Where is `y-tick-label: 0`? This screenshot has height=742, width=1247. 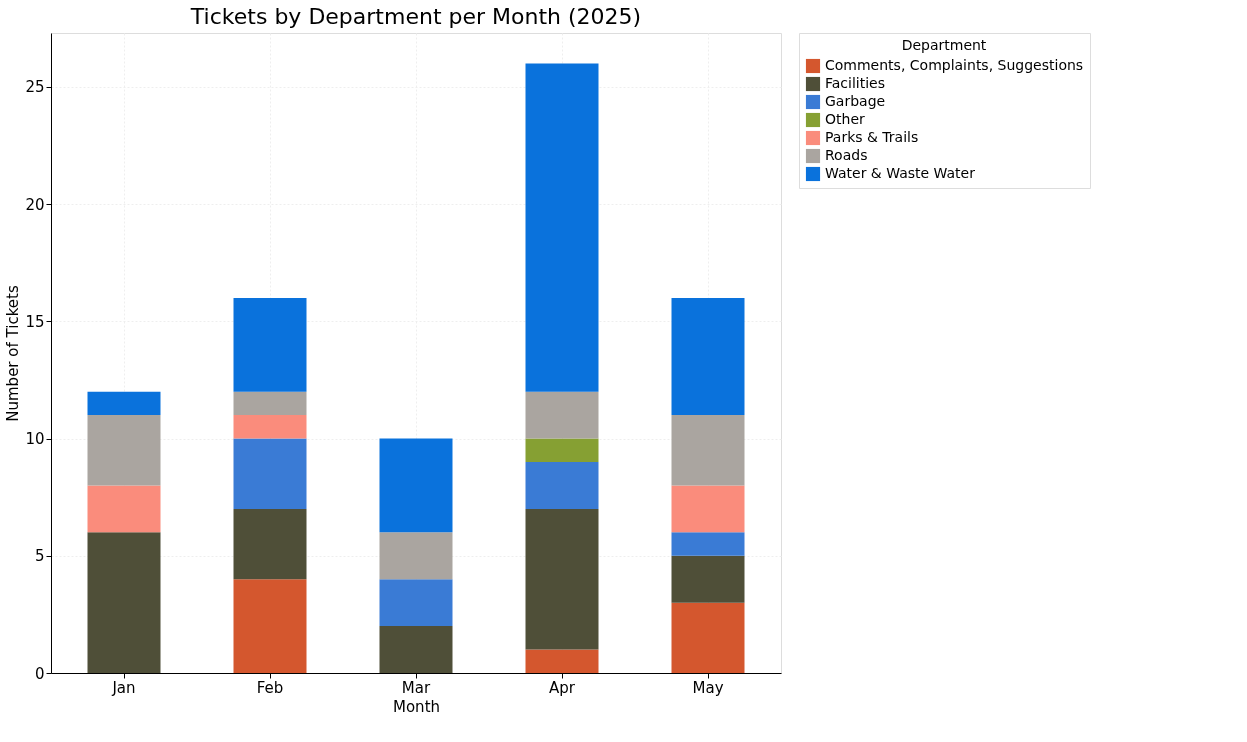 y-tick-label: 0 is located at coordinates (39, 673).